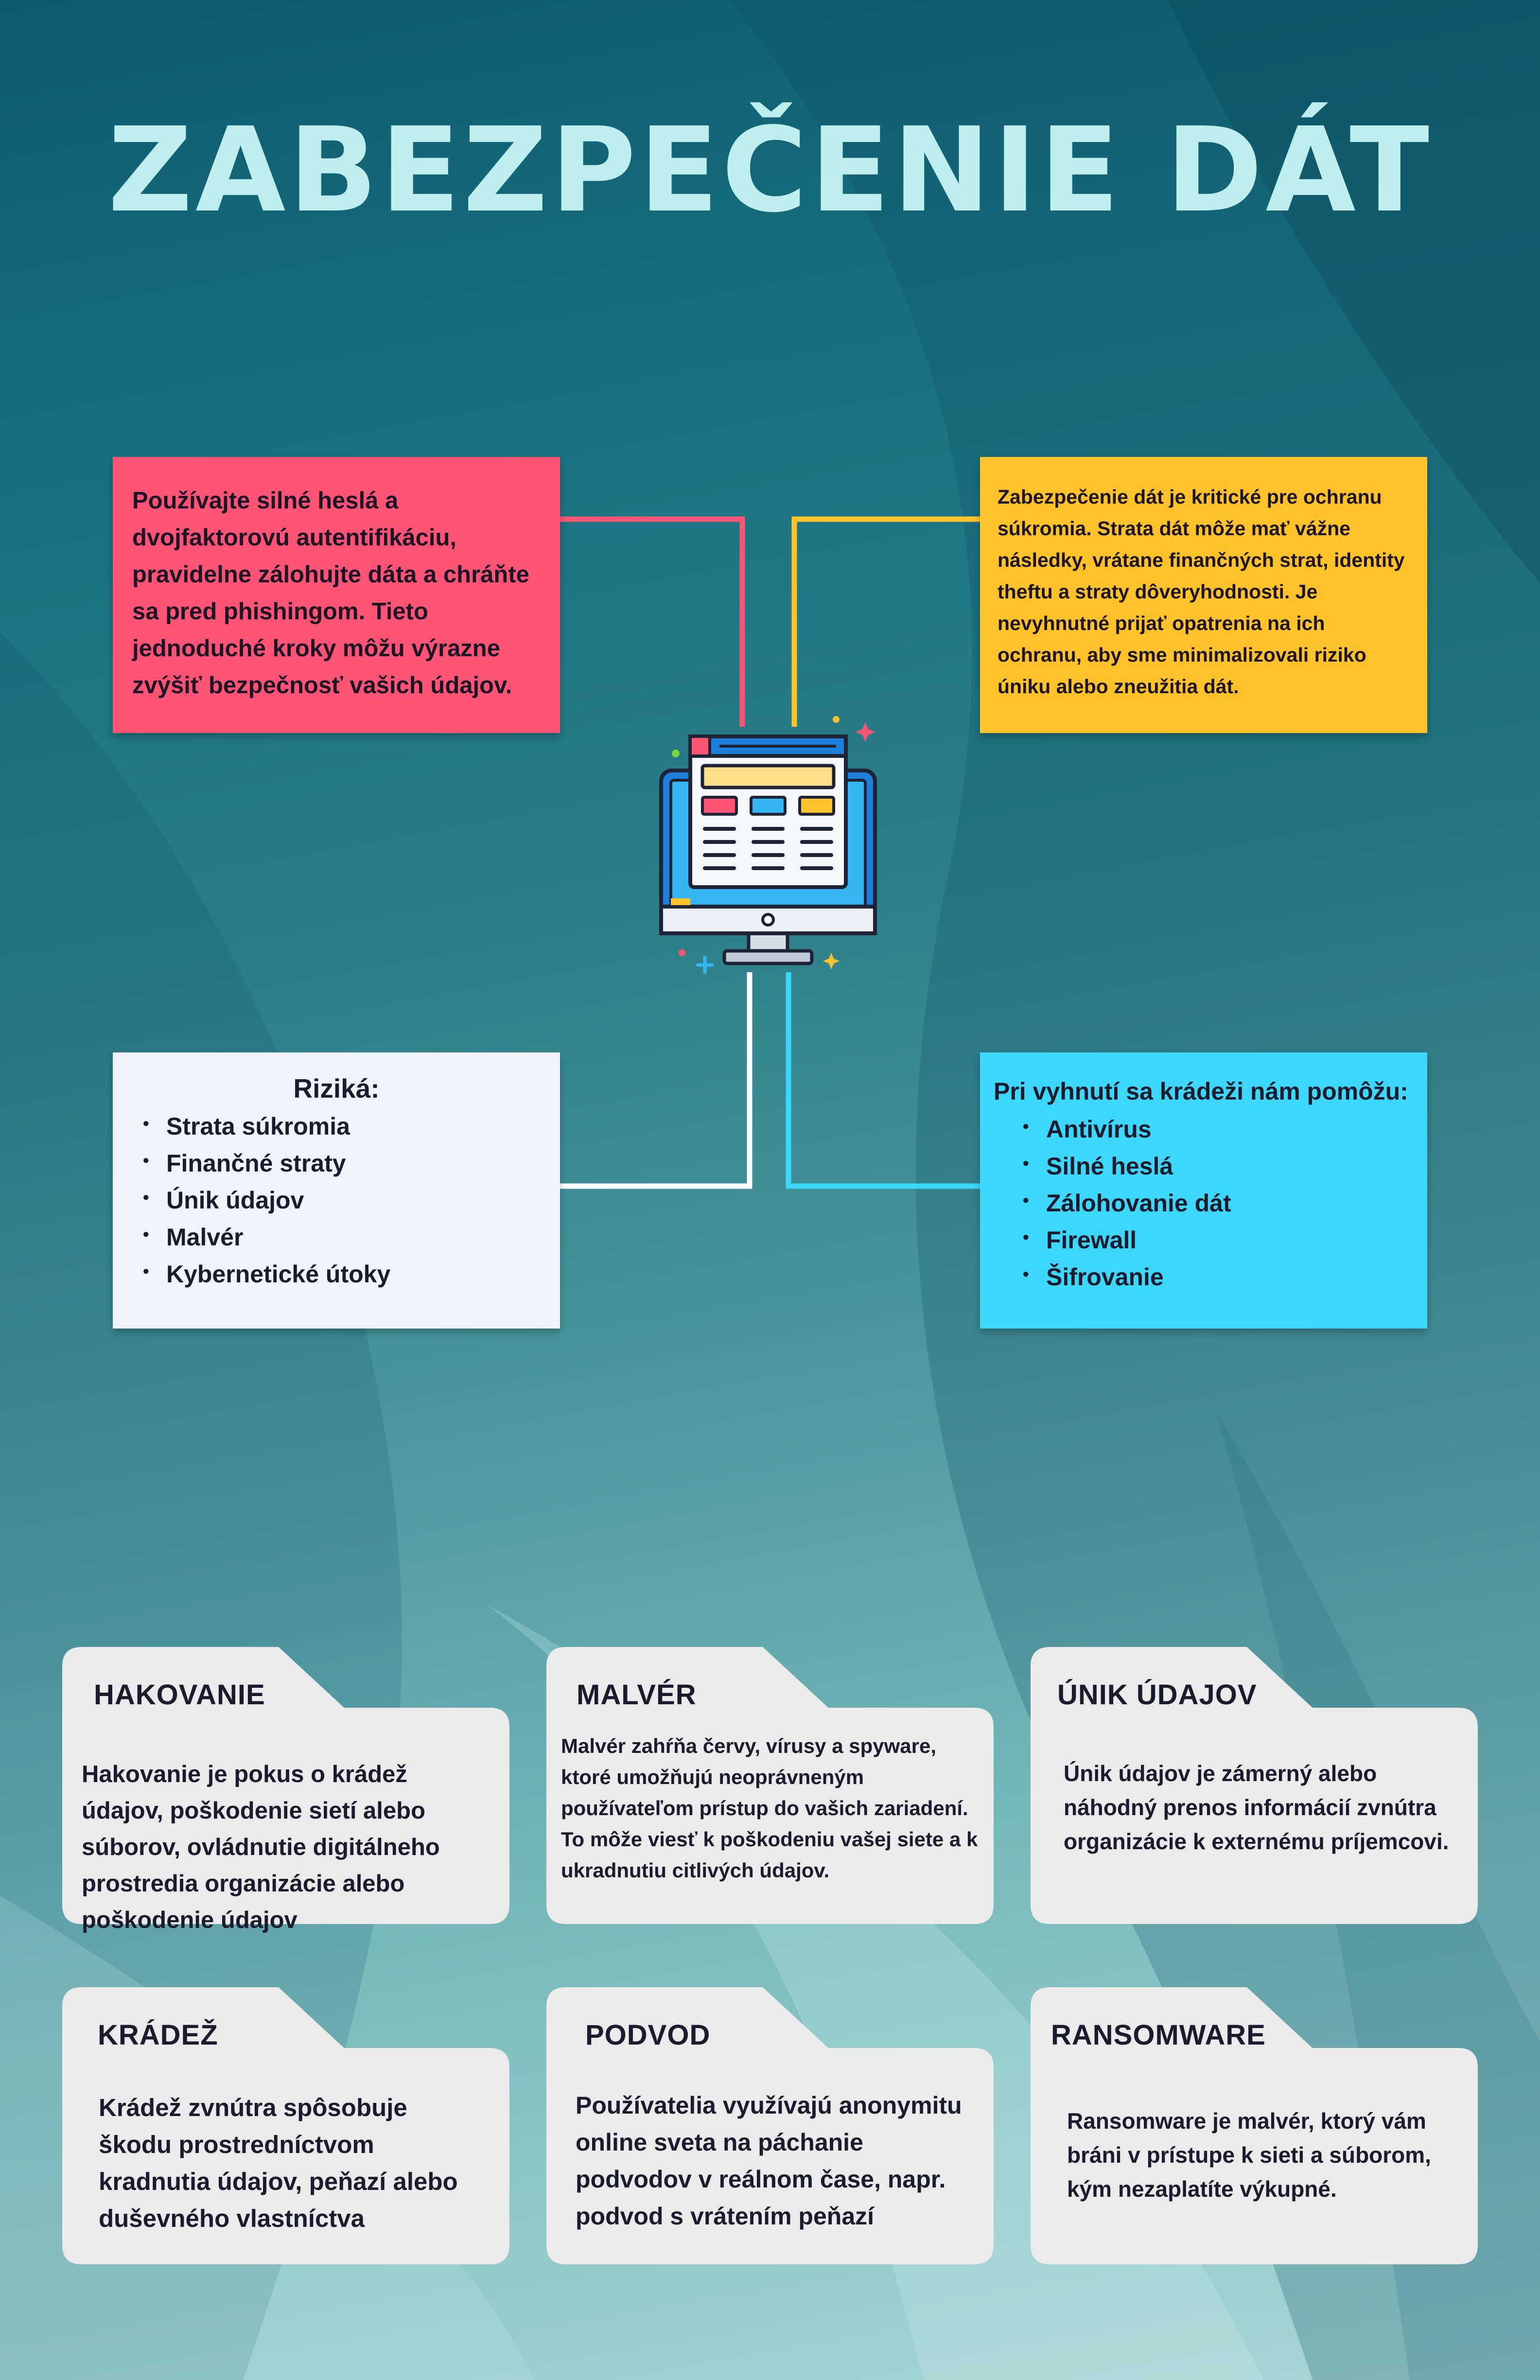  What do you see at coordinates (158, 2035) in the screenshot?
I see `card-title: KRÁDEŽ` at bounding box center [158, 2035].